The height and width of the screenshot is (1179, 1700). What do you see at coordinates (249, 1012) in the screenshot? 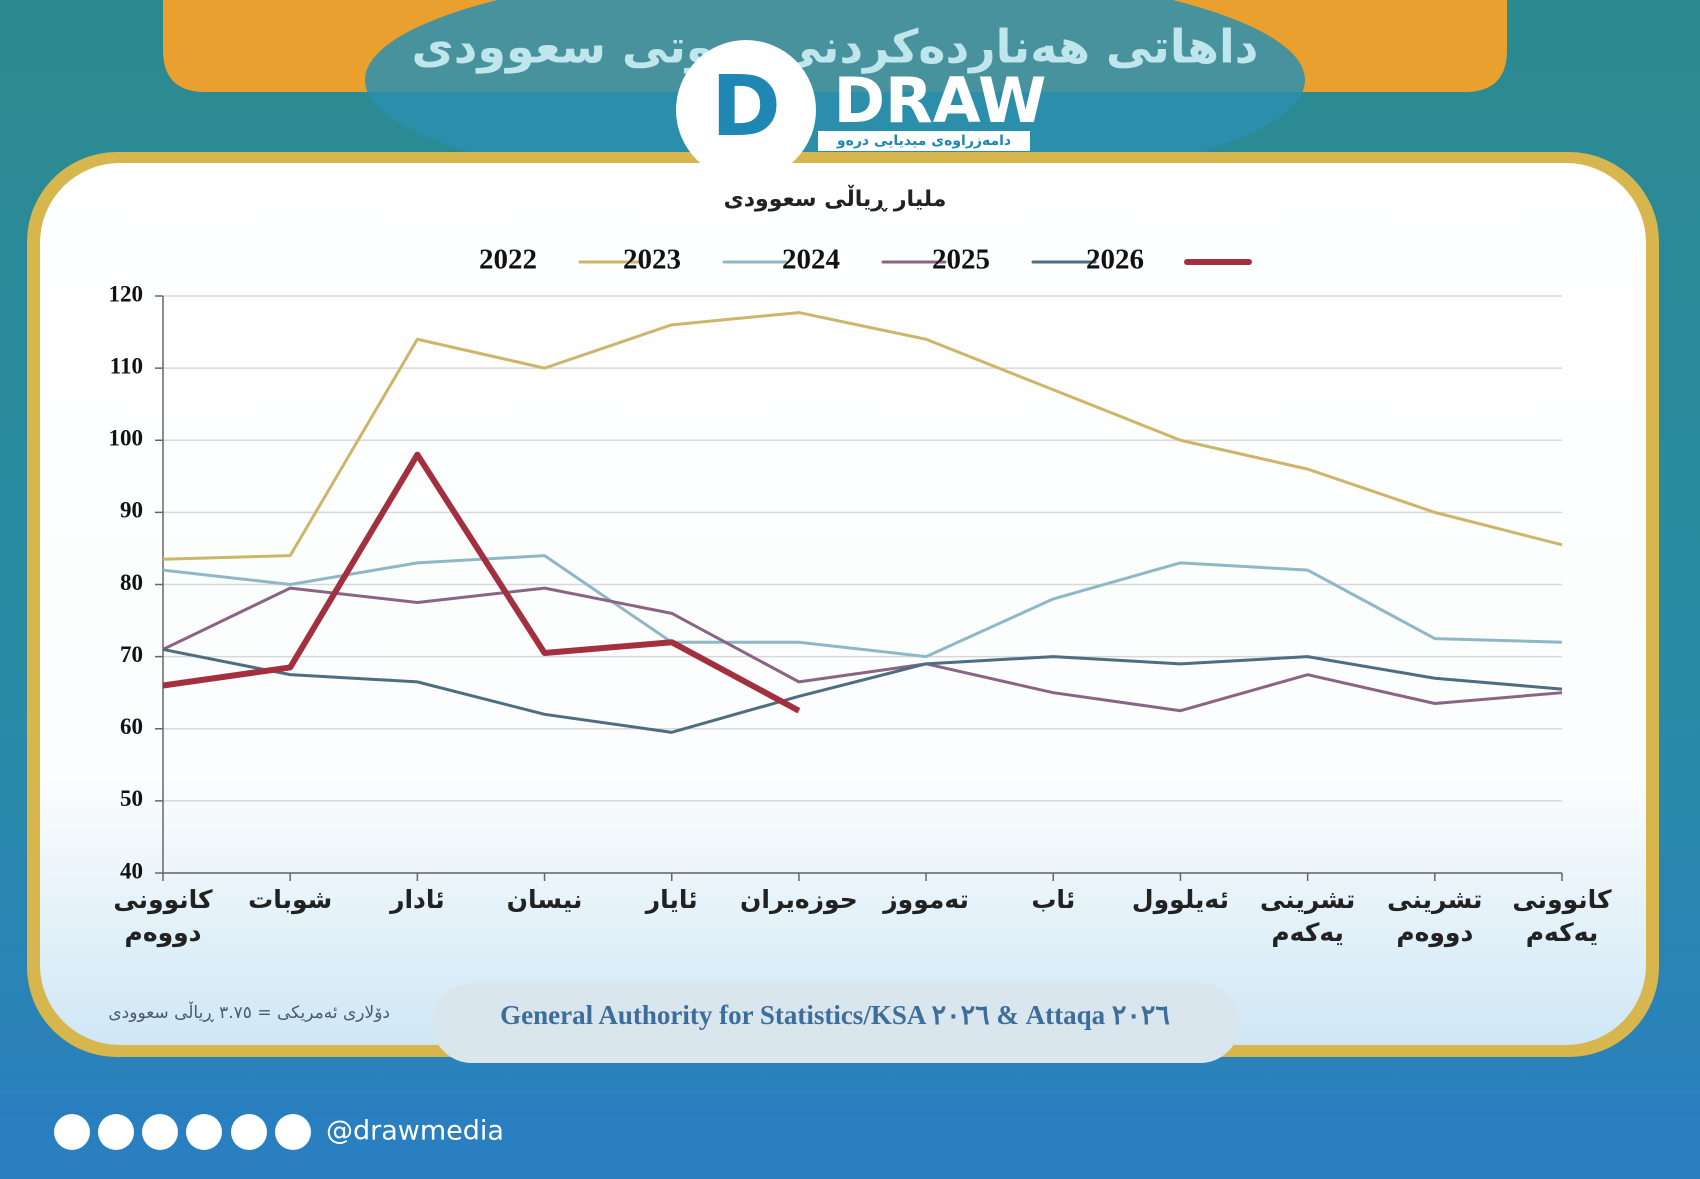
I see `footnote: دۆلاری ئەمریکی = ٣.٧٥ ڕیاڵی سعوودی` at bounding box center [249, 1012].